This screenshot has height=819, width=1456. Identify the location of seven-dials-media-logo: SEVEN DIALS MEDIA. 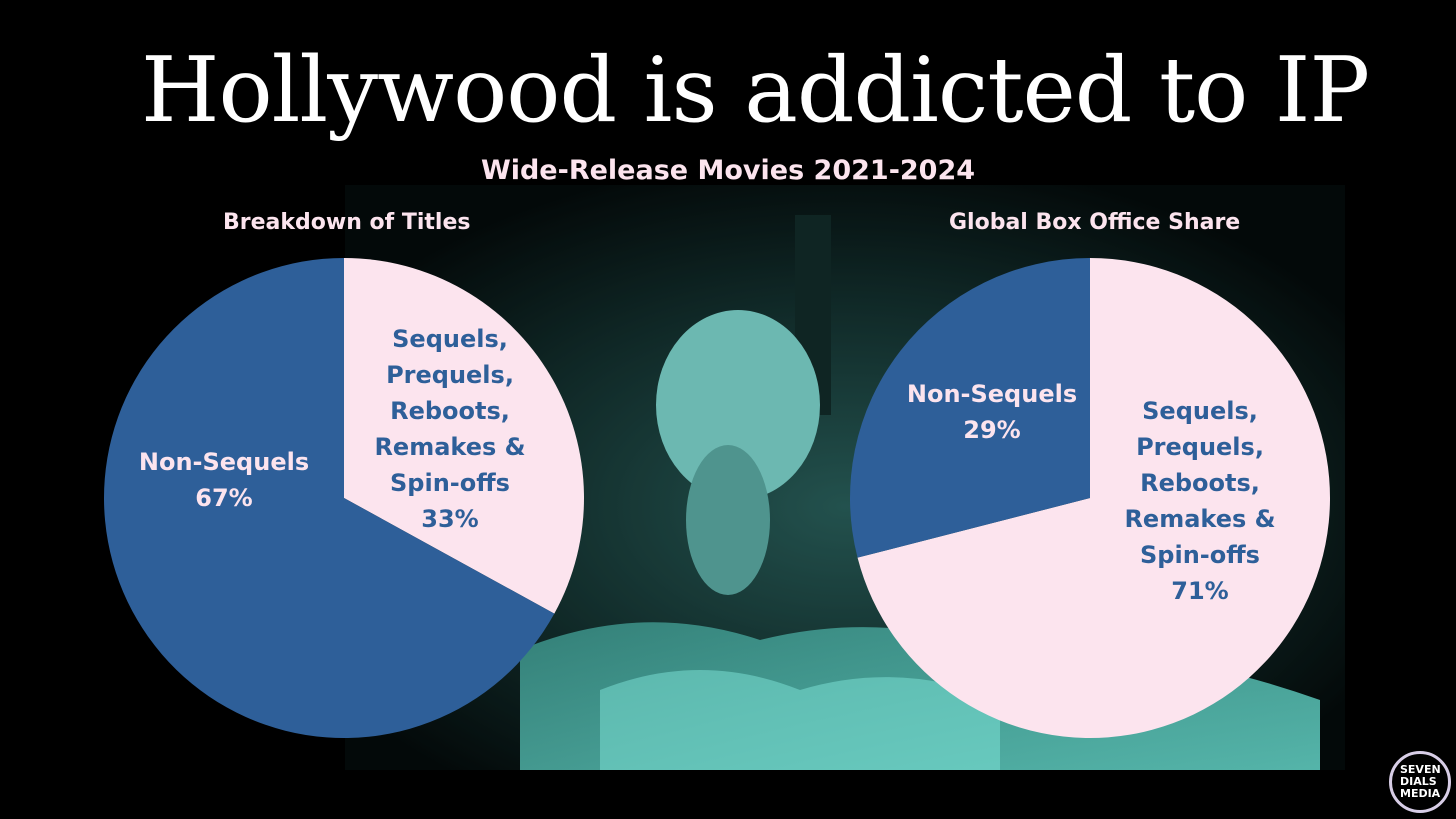
(1420, 782).